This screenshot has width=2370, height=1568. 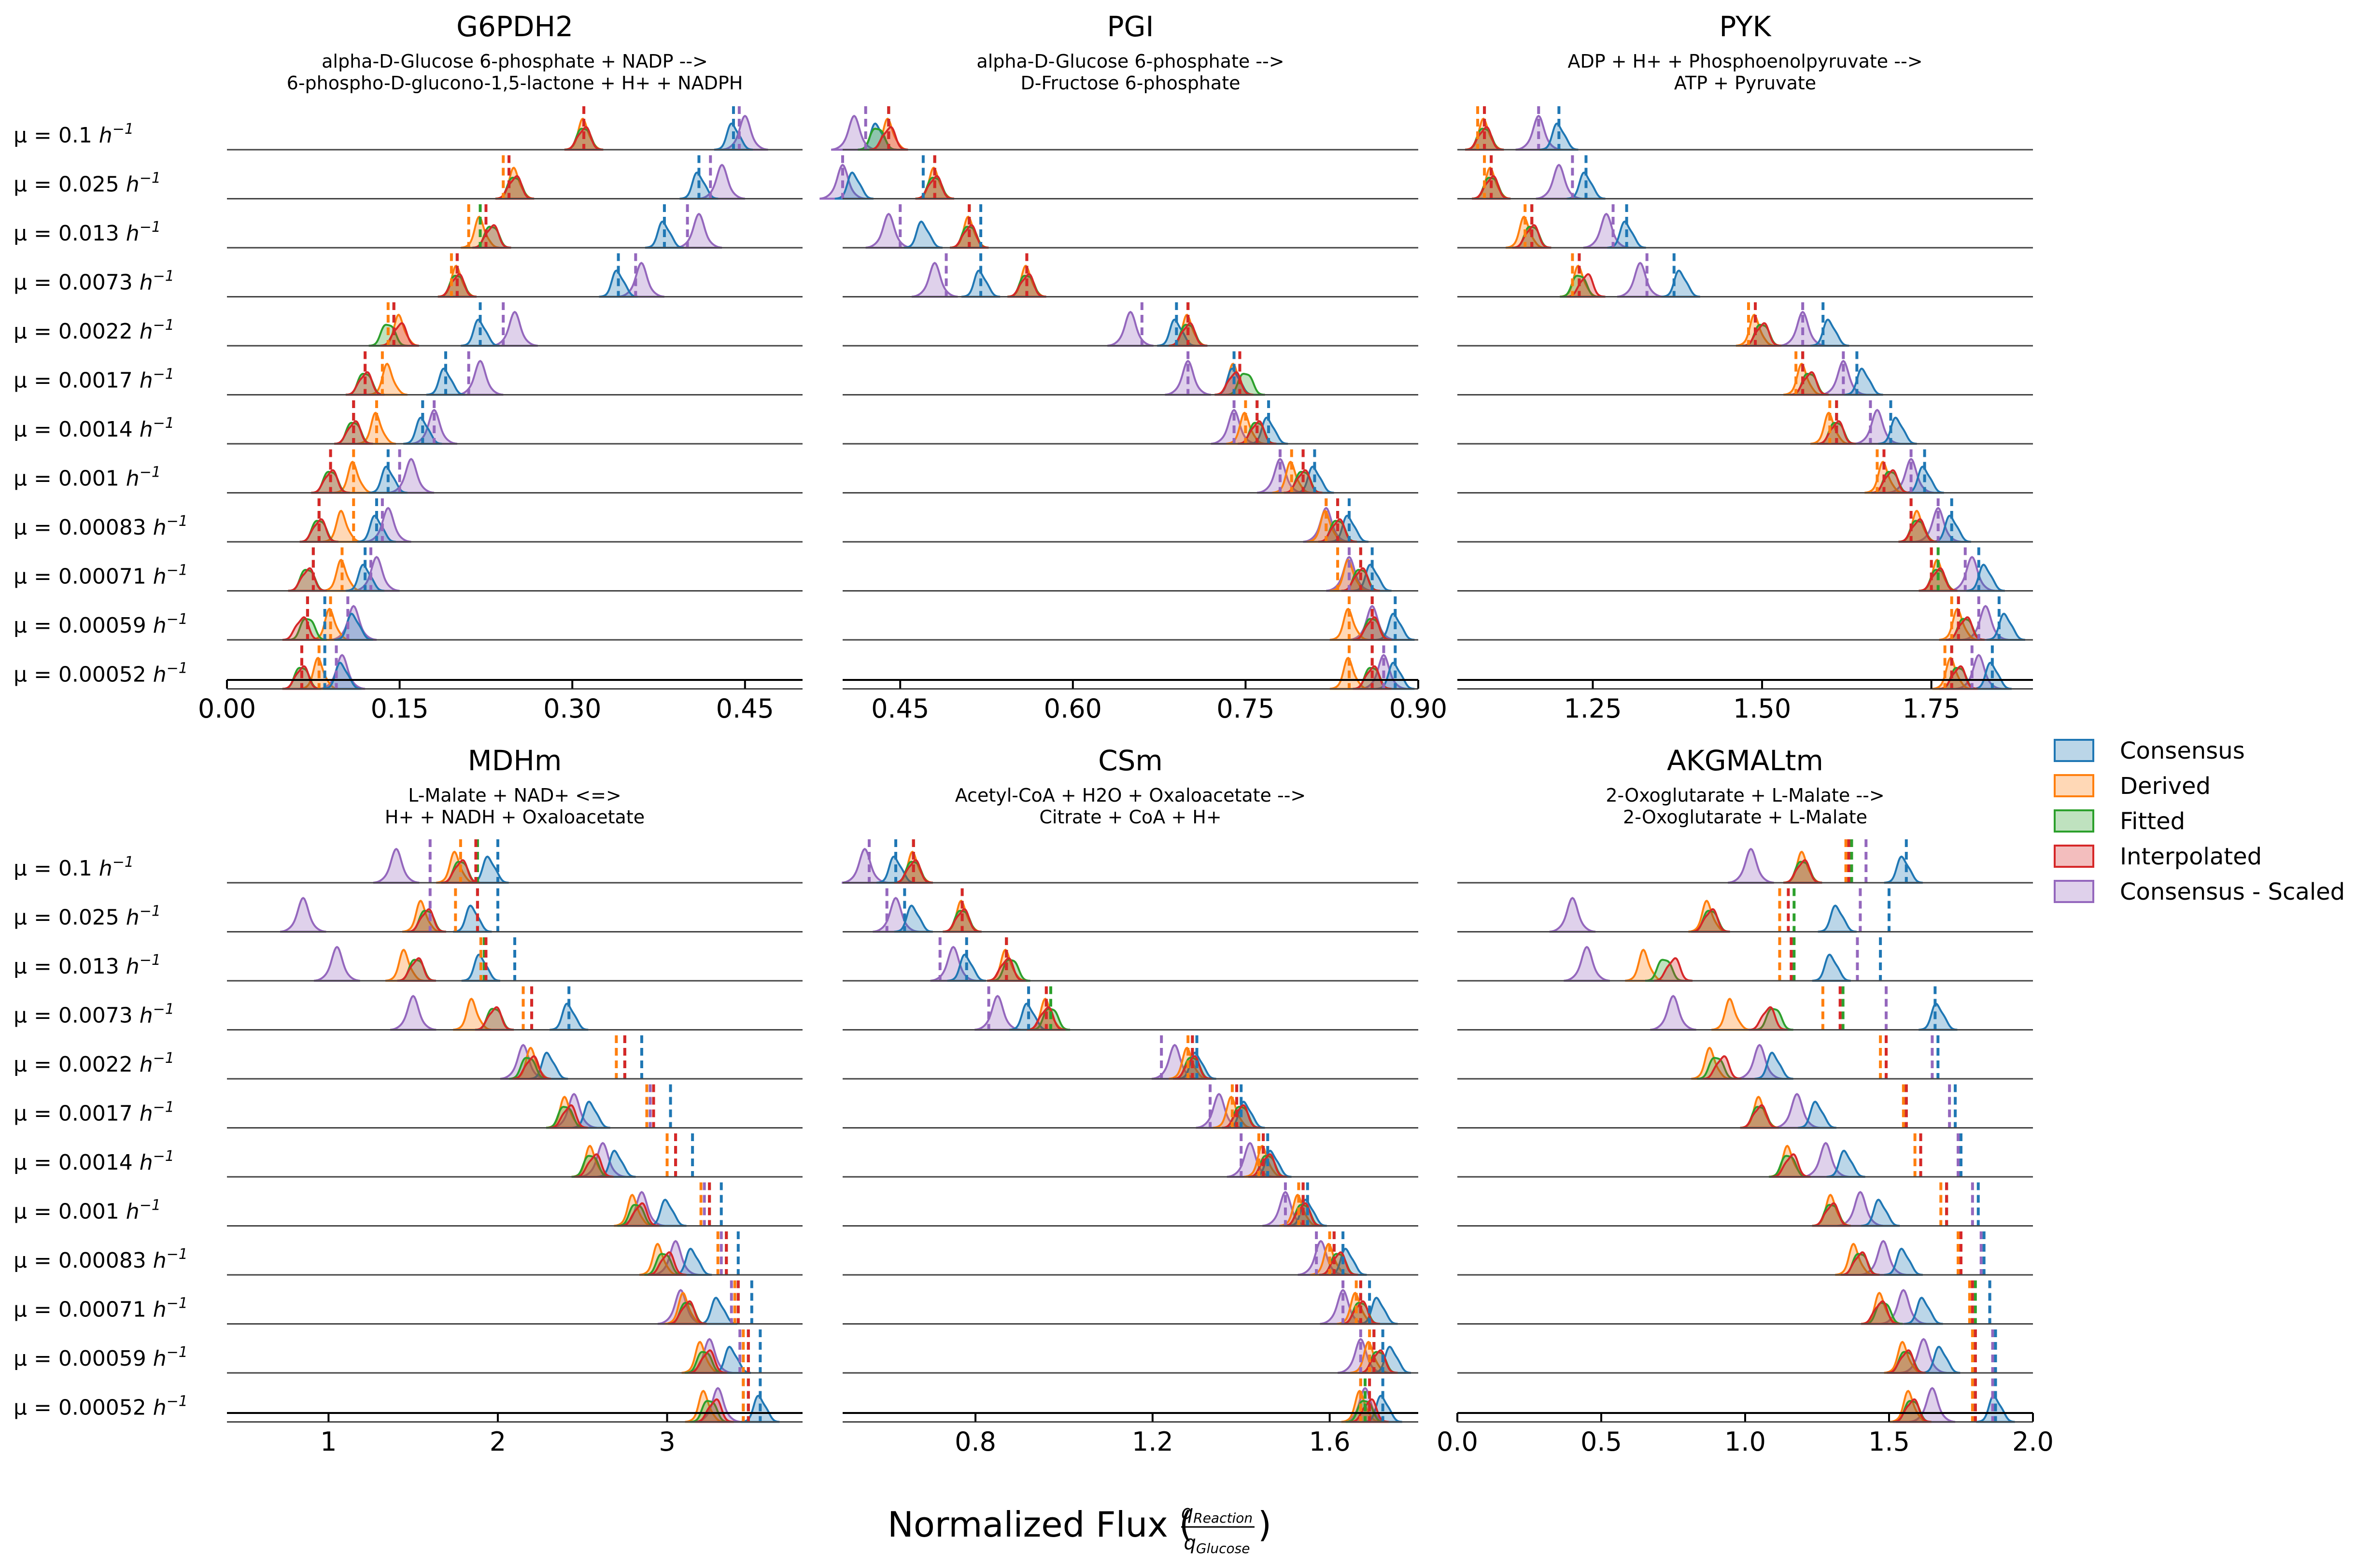 What do you see at coordinates (1745, 817) in the screenshot?
I see `panel-subtitle: 2-Oxoglutarate + L-Malate` at bounding box center [1745, 817].